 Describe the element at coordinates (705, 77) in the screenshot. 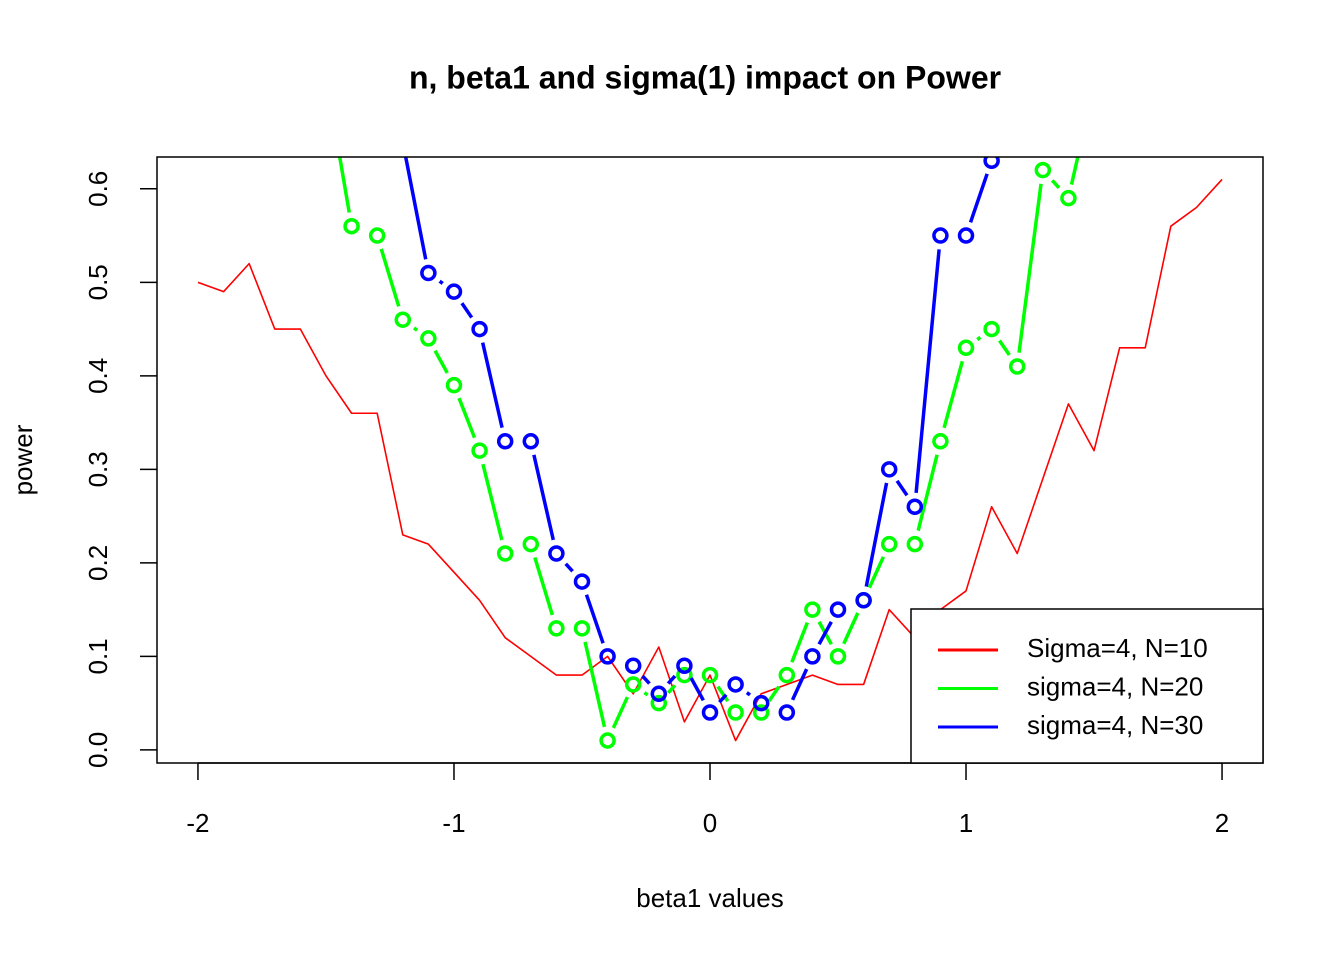

I see `chart-title: n, beta1 and sigma(1) impact on Power` at that location.